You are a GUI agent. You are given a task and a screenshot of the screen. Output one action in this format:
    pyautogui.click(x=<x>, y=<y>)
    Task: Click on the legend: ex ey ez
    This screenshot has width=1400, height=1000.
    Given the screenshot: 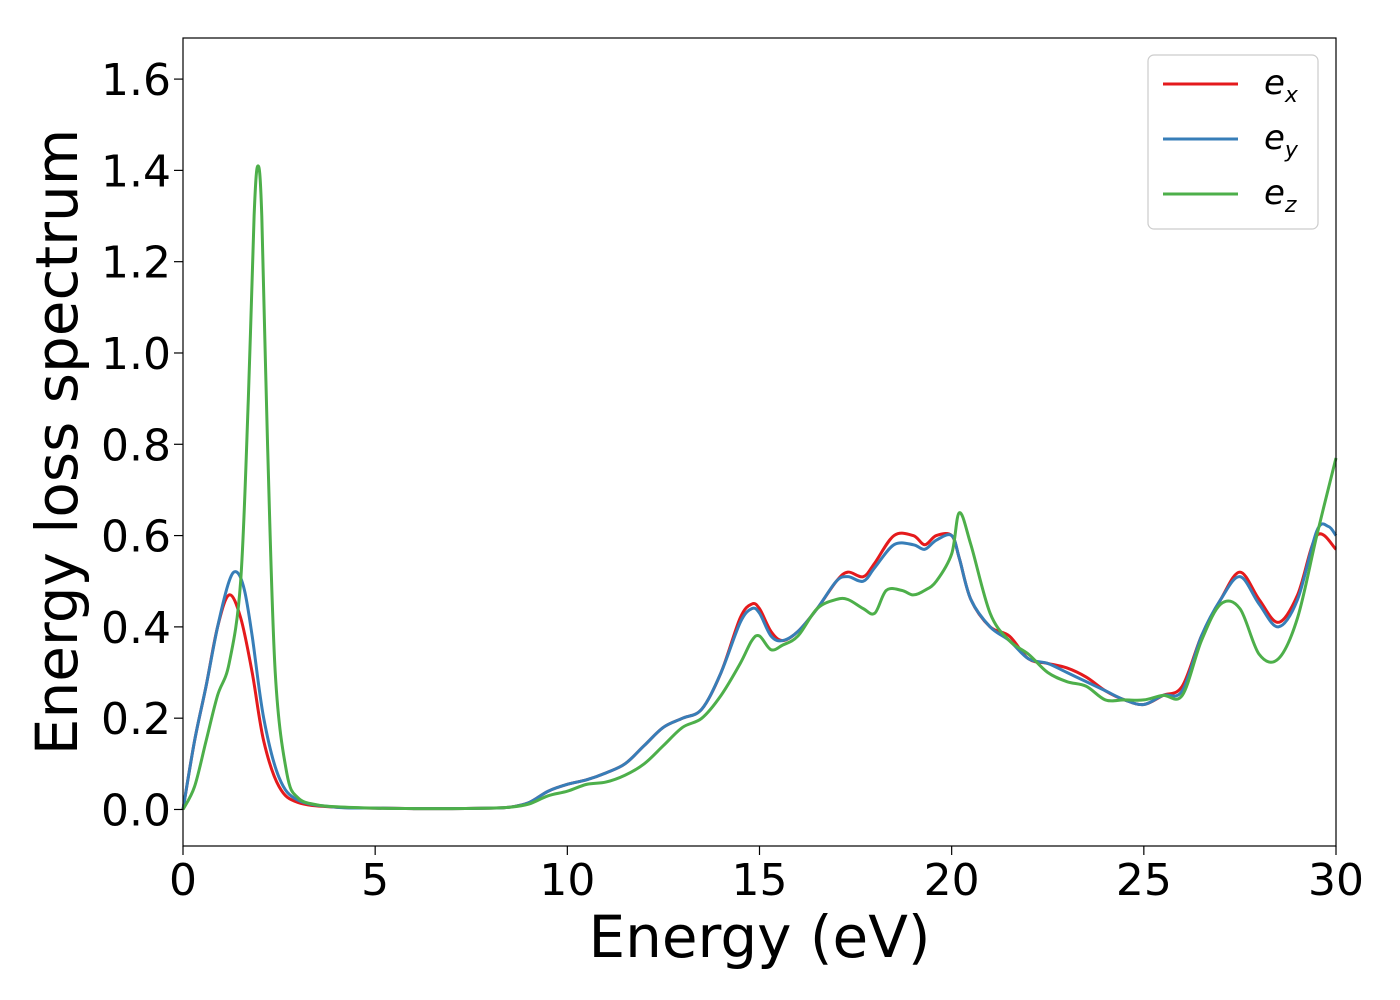 What is the action you would take?
    pyautogui.click(x=1233, y=142)
    